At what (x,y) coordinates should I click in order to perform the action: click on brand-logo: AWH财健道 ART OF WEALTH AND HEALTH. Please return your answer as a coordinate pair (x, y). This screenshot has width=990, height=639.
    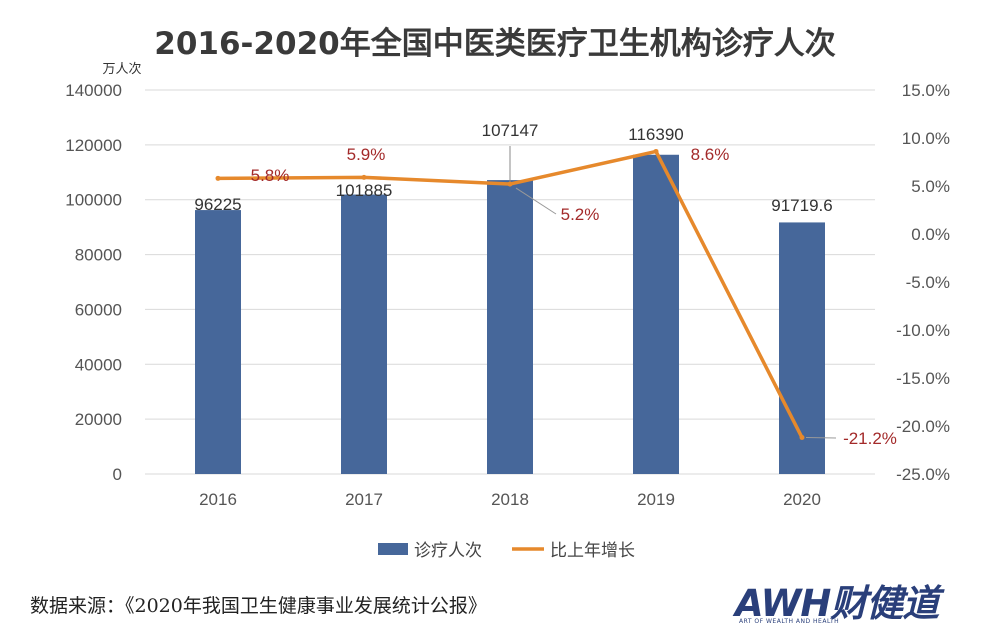
    Looking at the image, I should click on (847, 607).